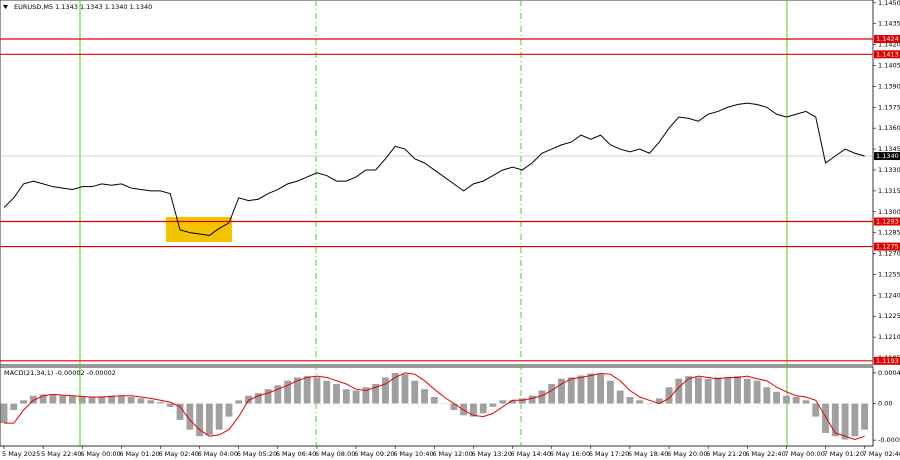 Image resolution: width=900 pixels, height=460 pixels. I want to click on x-tick-label: 6 May 10:40, so click(413, 454).